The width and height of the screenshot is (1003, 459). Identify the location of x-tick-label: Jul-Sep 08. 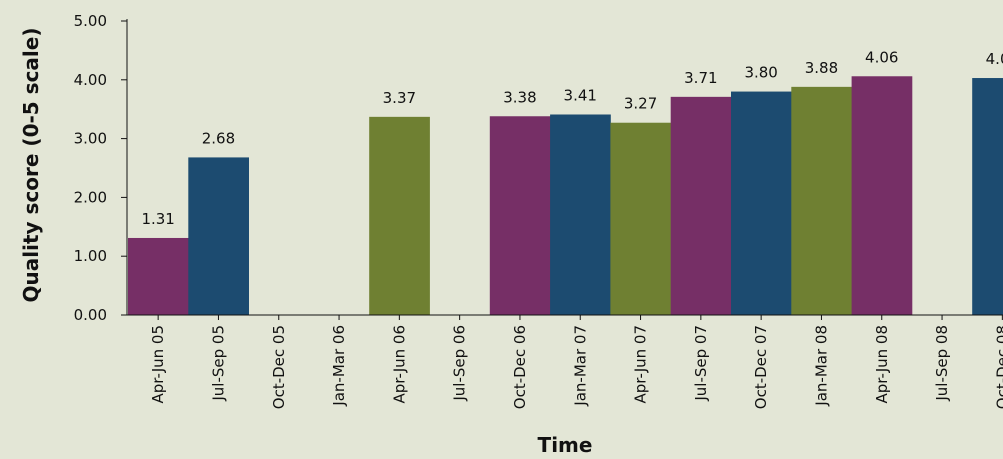
(942, 363).